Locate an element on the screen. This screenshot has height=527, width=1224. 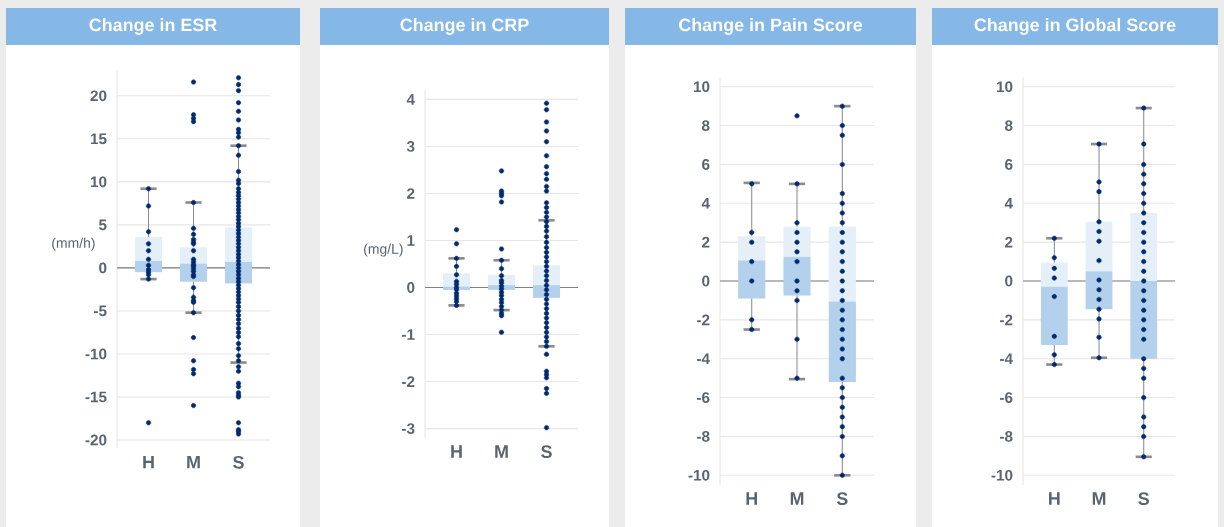
y-tick-label: 1 is located at coordinates (411, 240).